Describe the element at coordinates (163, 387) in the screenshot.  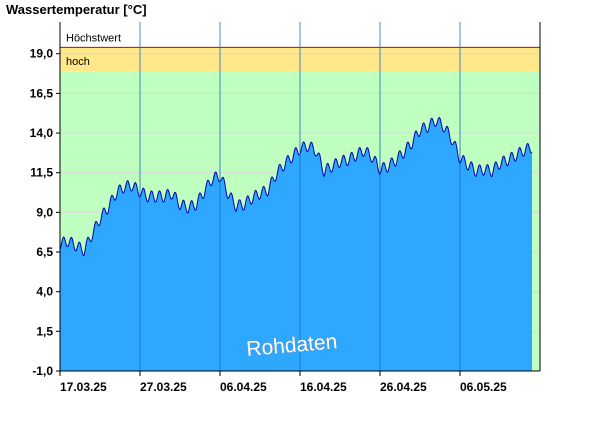
I see `x-tick-label-1: 27.03.25` at that location.